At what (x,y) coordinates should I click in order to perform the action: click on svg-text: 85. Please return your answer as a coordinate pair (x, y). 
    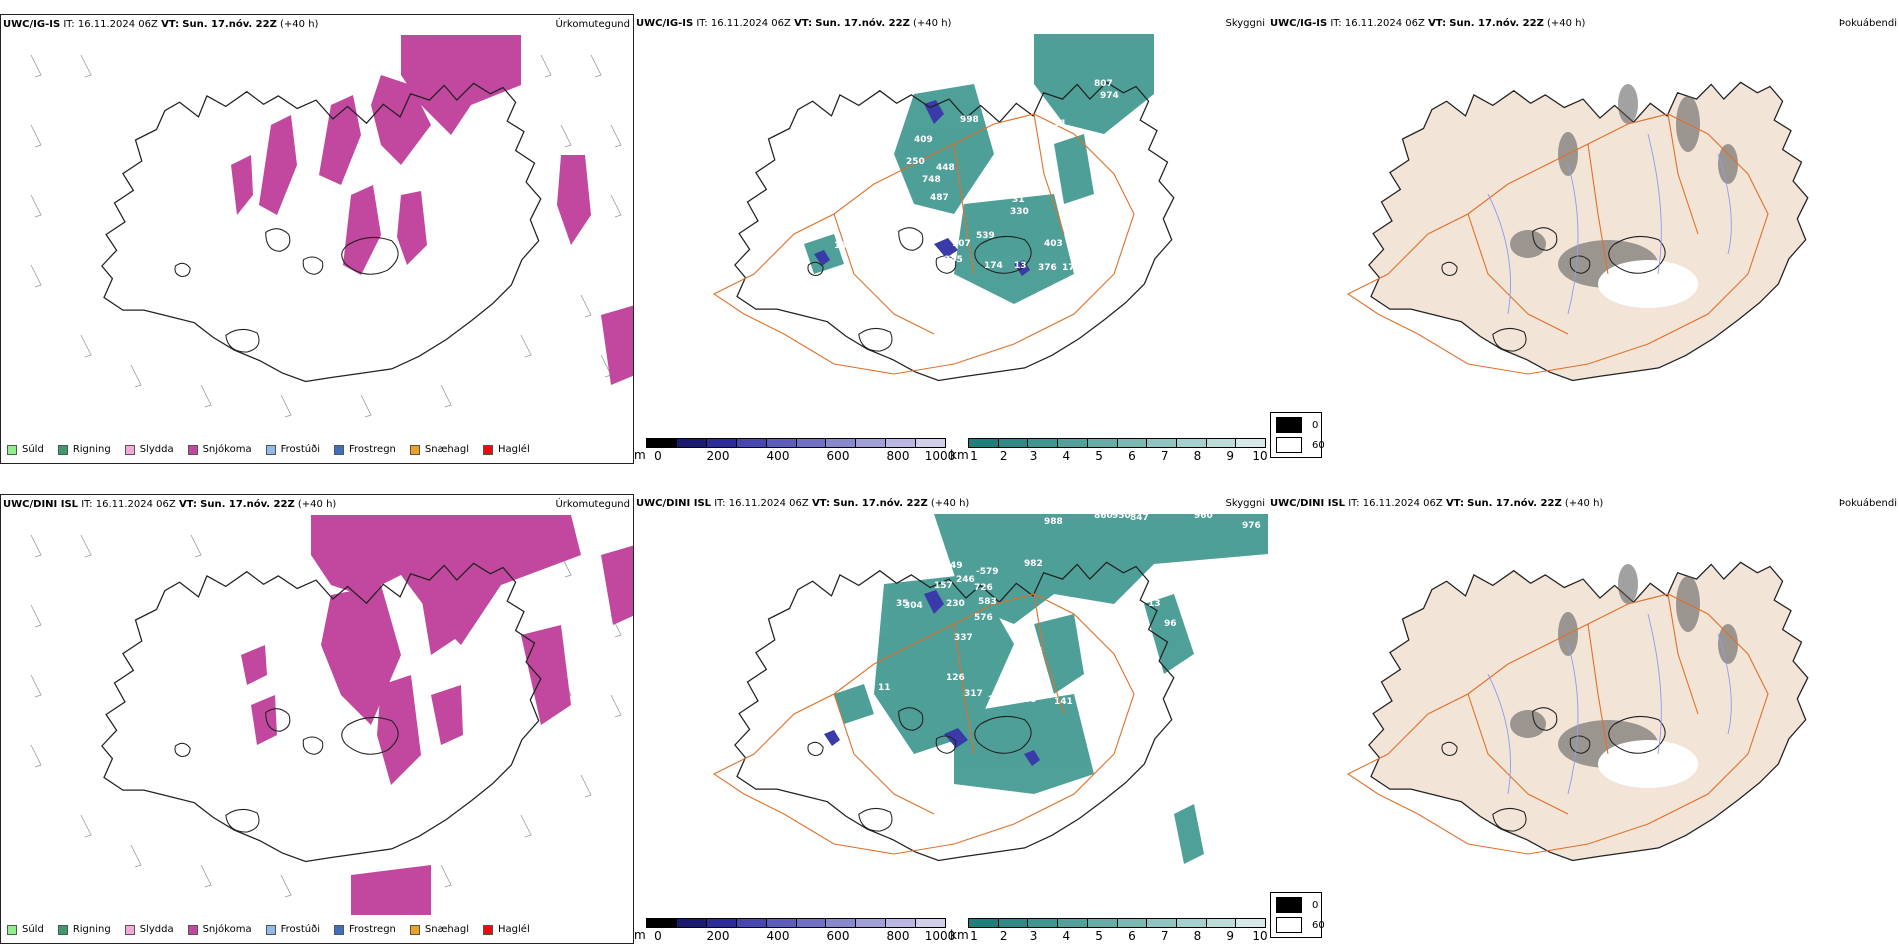
    Looking at the image, I should click on (1030, 622).